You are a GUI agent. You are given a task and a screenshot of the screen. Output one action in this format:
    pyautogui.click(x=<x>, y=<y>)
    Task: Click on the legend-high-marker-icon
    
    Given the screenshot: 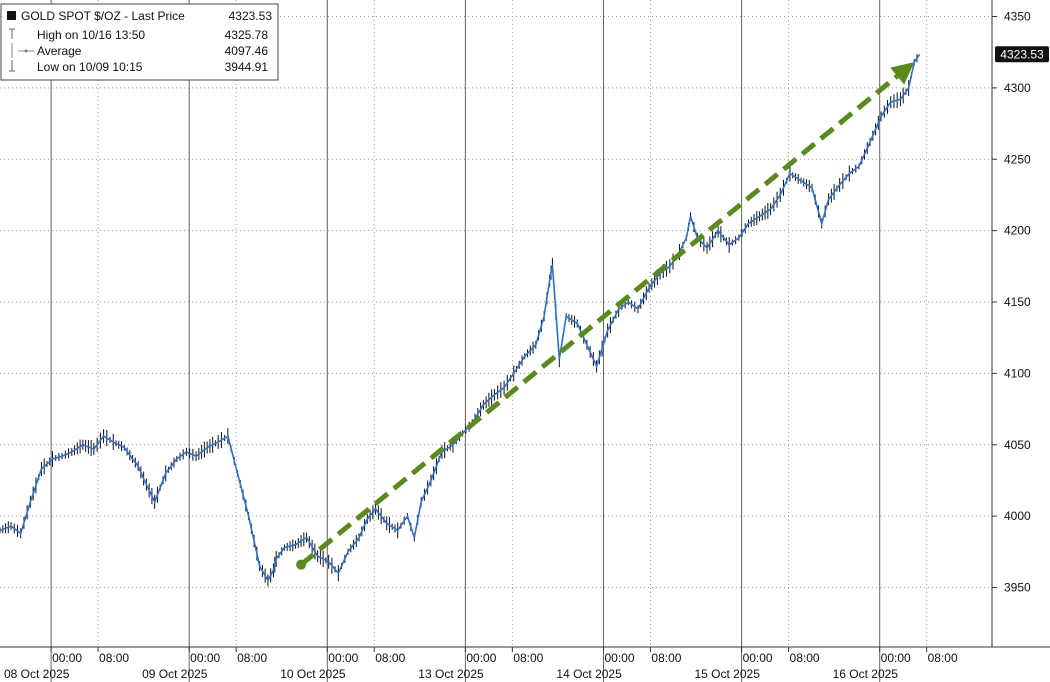 What is the action you would take?
    pyautogui.click(x=12, y=33)
    